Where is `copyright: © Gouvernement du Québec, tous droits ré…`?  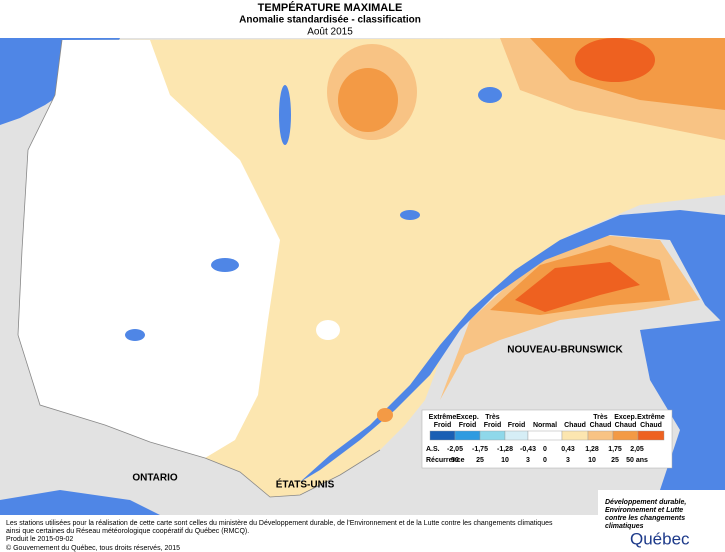
copyright: © Gouvernement du Québec, tous droits ré… is located at coordinates (93, 548).